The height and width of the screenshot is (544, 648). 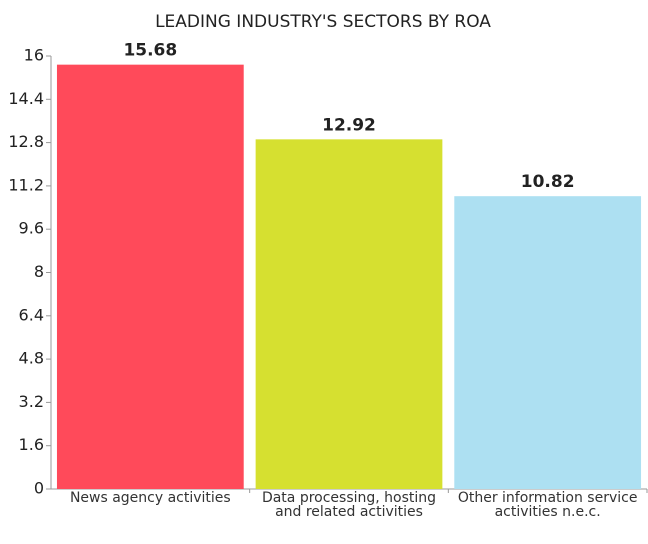 What do you see at coordinates (26, 141) in the screenshot?
I see `y-tick-label: 12.8` at bounding box center [26, 141].